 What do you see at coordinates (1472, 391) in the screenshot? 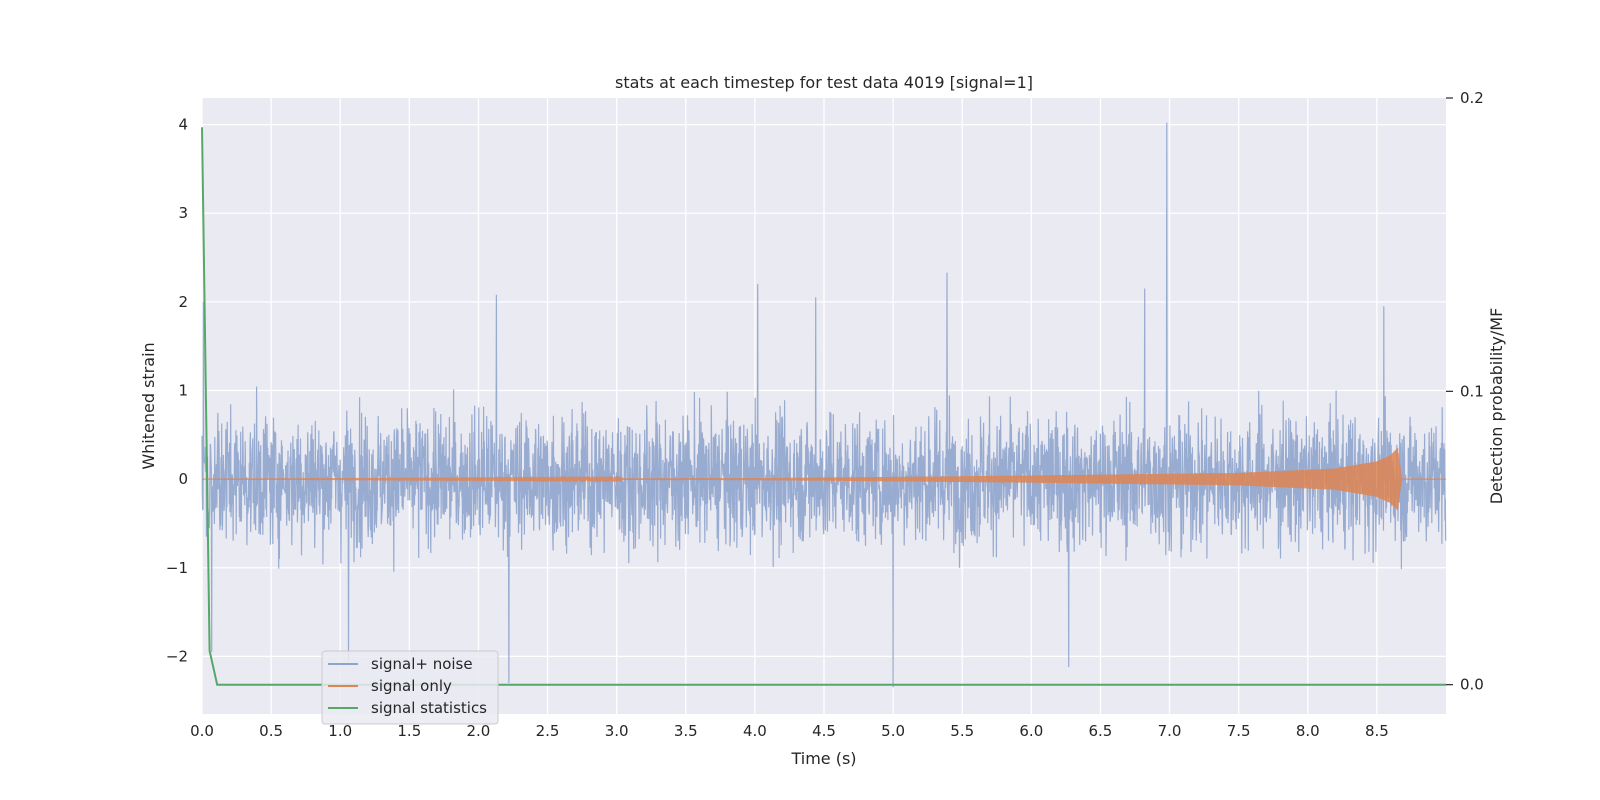
I see `y2-tick-label: 0.1` at bounding box center [1472, 391].